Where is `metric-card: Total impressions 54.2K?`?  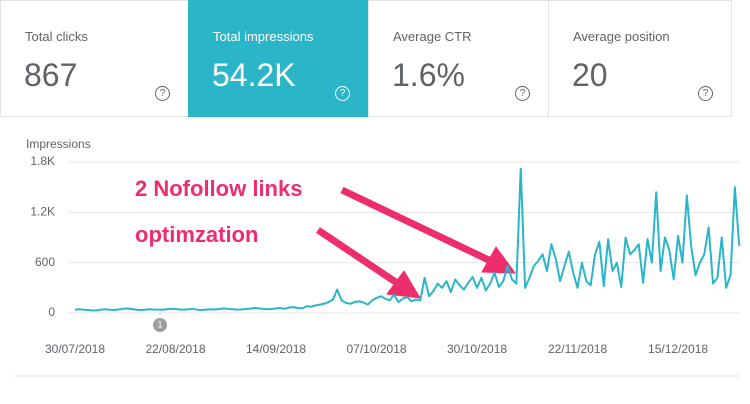 metric-card: Total impressions 54.2K? is located at coordinates (278, 58).